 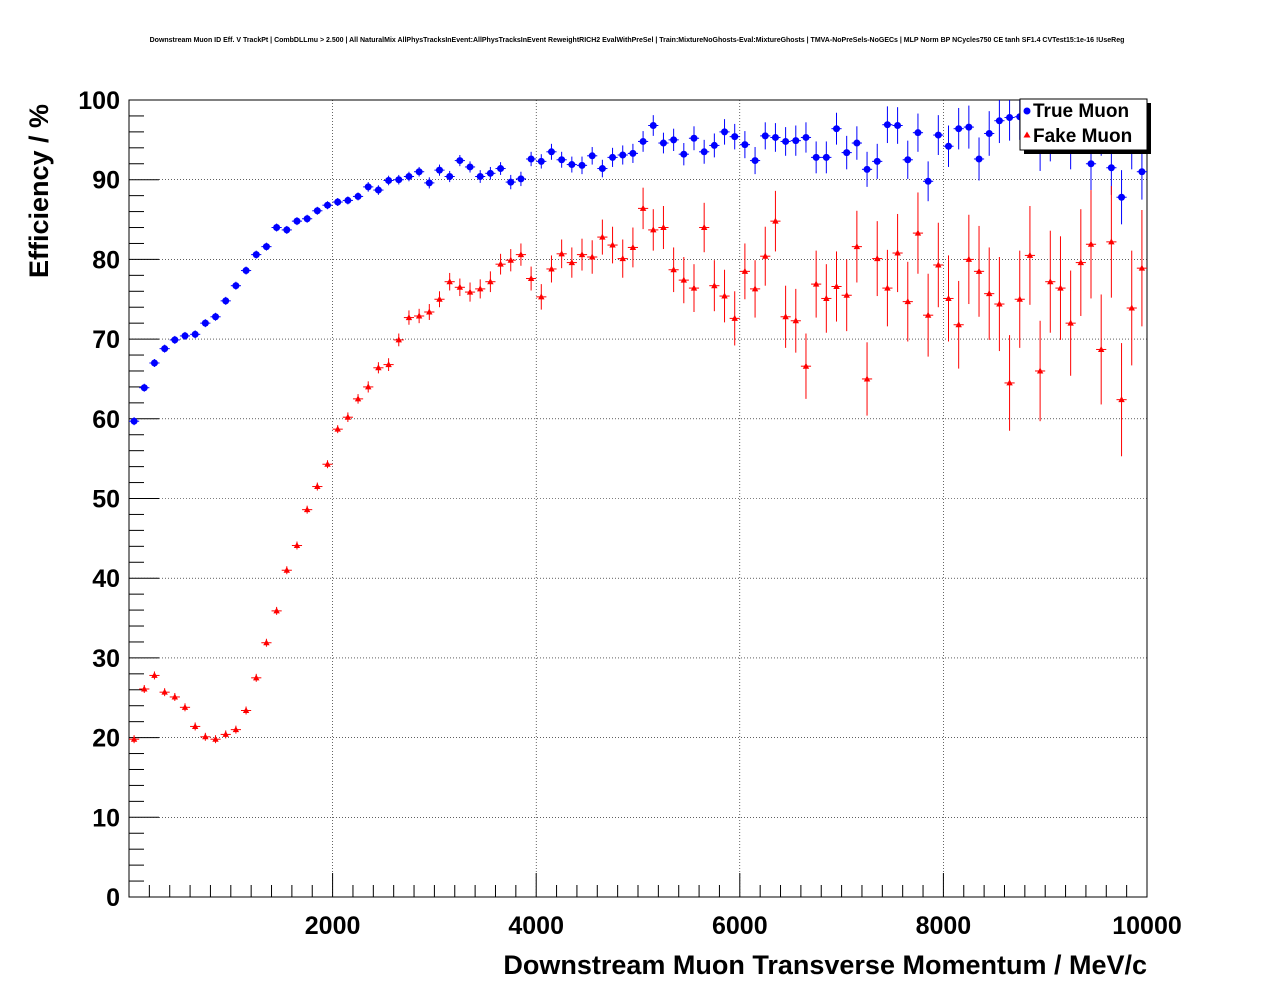 What do you see at coordinates (106, 420) in the screenshot?
I see `y-tick-label: 60` at bounding box center [106, 420].